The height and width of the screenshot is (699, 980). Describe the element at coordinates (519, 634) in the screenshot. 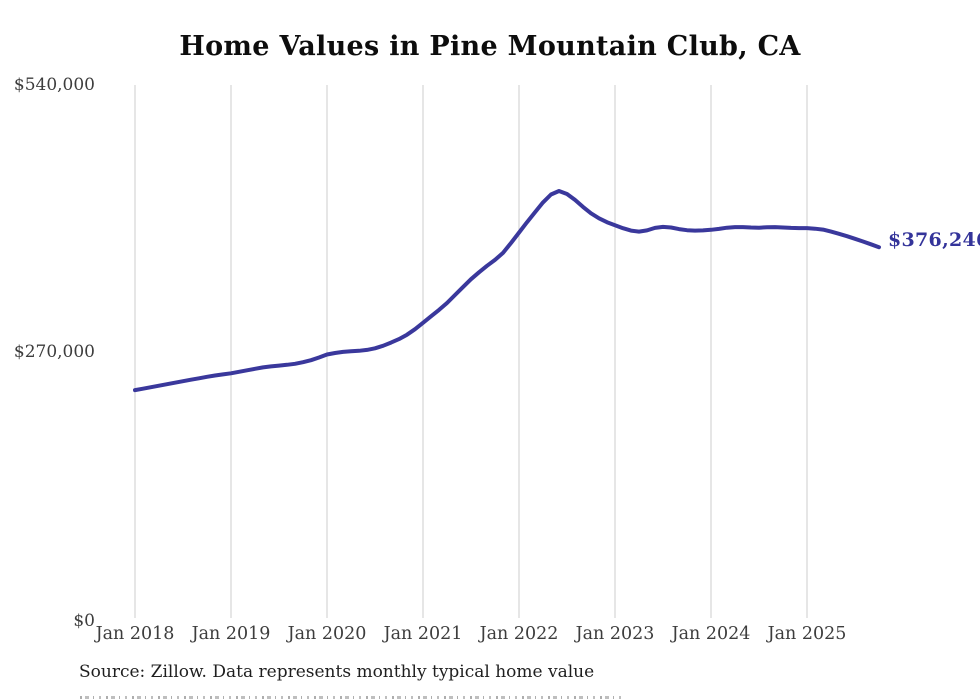

I see `x-axis-tick-label: Jan 2022` at that location.